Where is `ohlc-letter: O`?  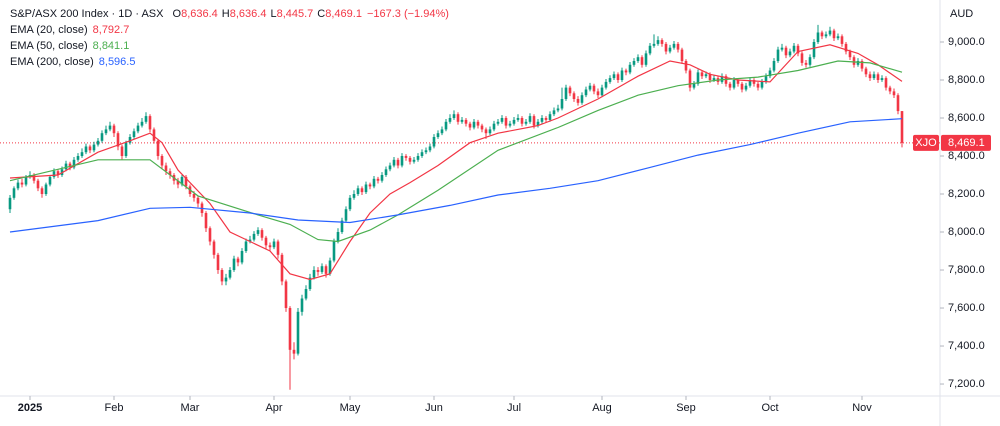 ohlc-letter: O is located at coordinates (177, 14).